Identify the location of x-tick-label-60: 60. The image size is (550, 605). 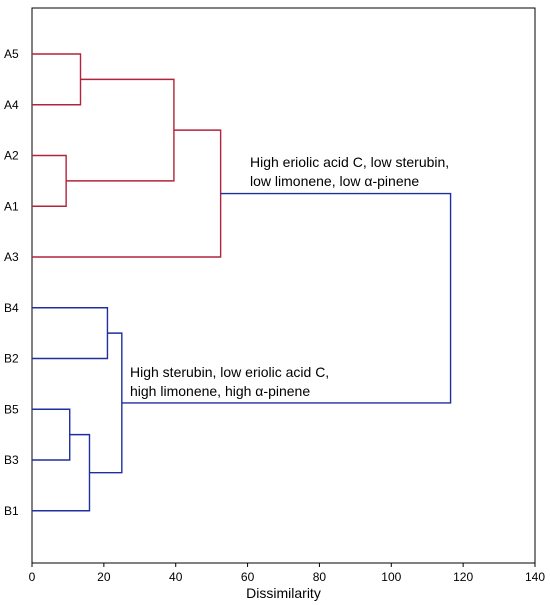
(248, 577).